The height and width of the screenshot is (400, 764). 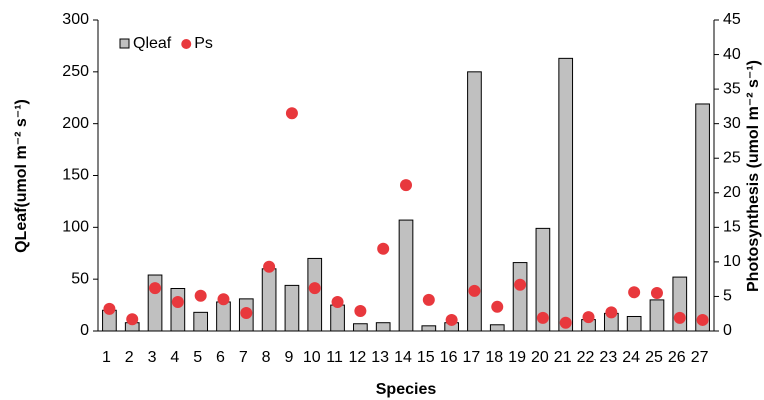 I want to click on x-tick-label: 10, so click(x=312, y=357).